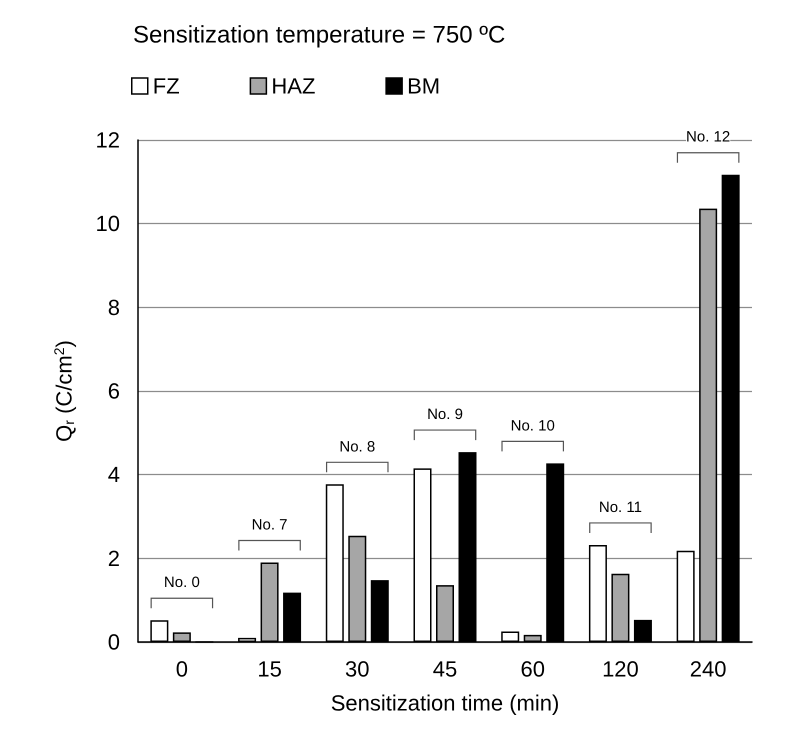  I want to click on legend-label: FZ, so click(166, 86).